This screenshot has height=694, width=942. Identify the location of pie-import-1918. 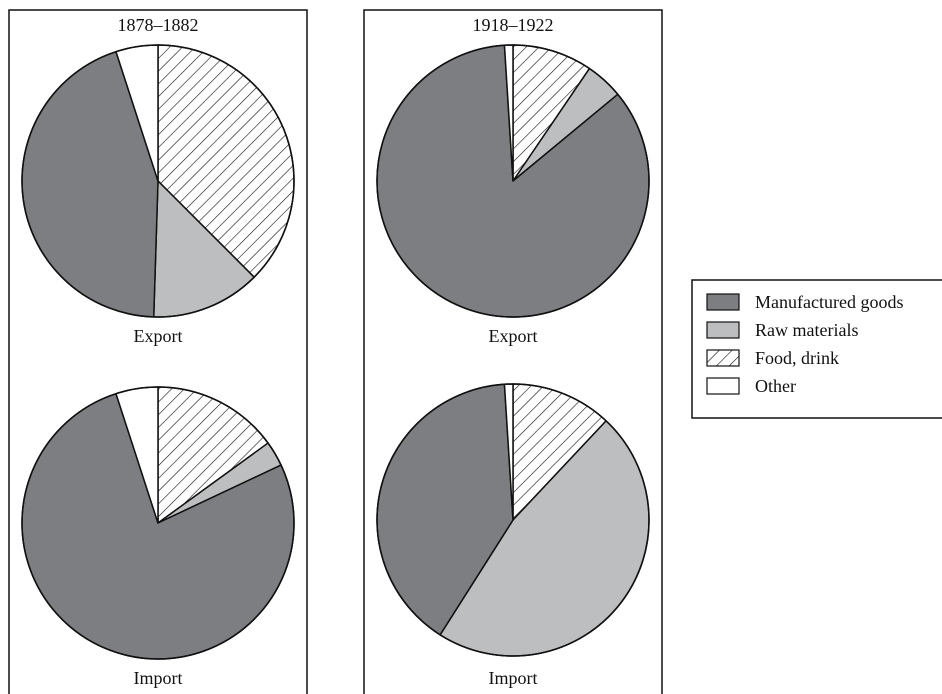
(513, 520).